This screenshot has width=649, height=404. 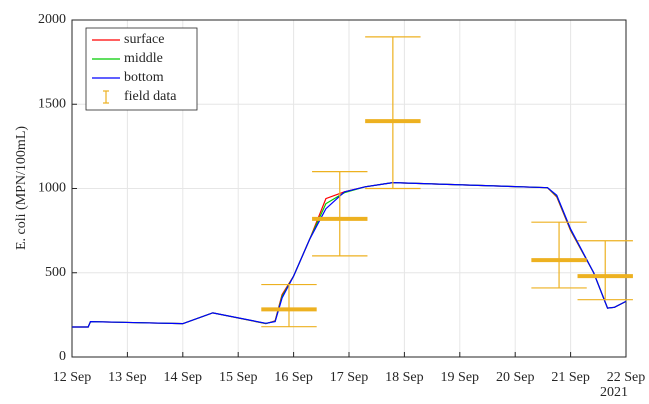 I want to click on legend-label: middle, so click(x=143, y=58).